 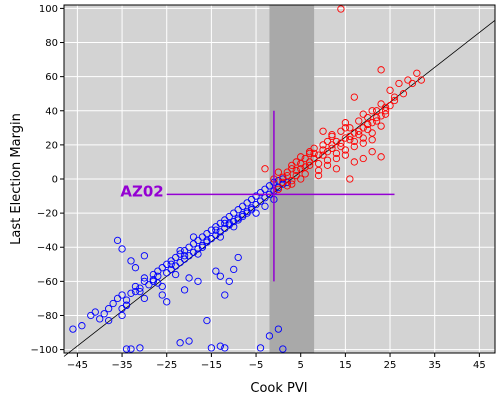 I want to click on x-tick-label: 45, so click(x=479, y=365).